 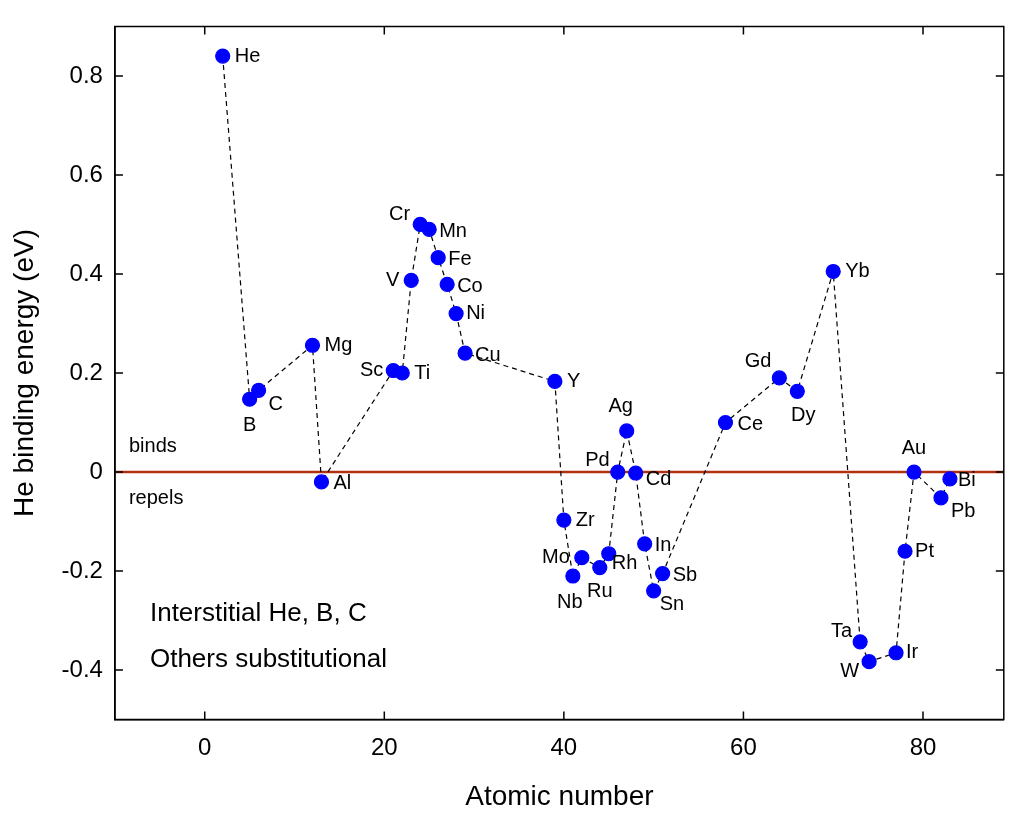 I want to click on annotation: repels, so click(x=156, y=496).